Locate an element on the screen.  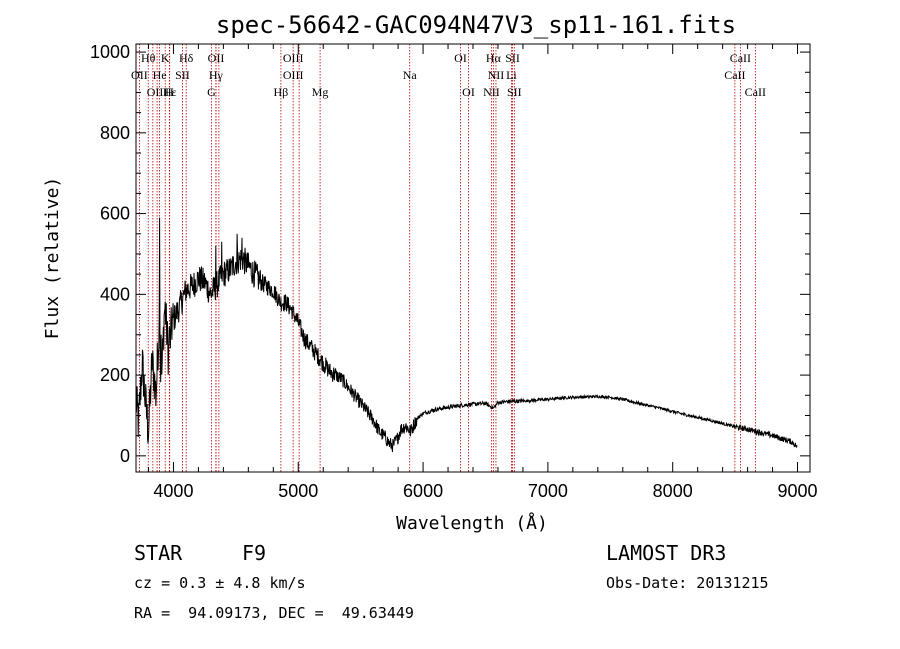
observation-date: Obs-Date: 20131215 is located at coordinates (687, 583).